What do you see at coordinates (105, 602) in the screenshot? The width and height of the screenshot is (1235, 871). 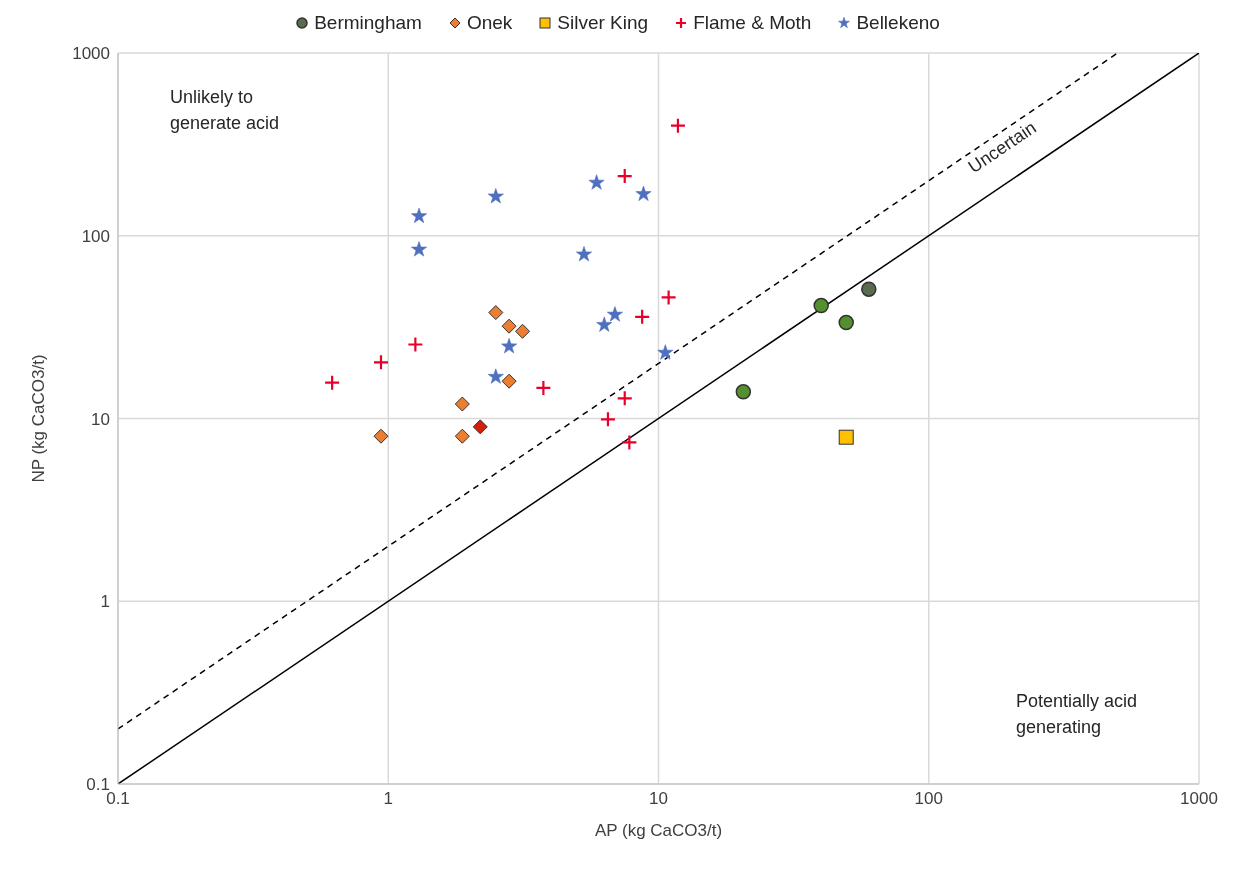 I see `y-tick-label: 1` at bounding box center [105, 602].